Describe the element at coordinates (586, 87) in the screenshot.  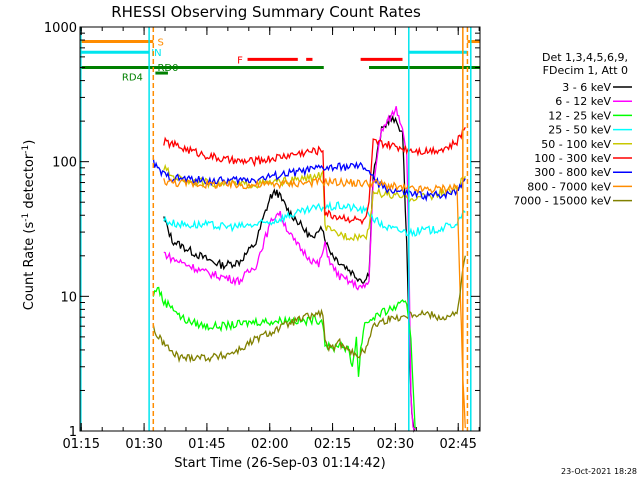
I see `legend-label: 3 - 6 keV` at that location.